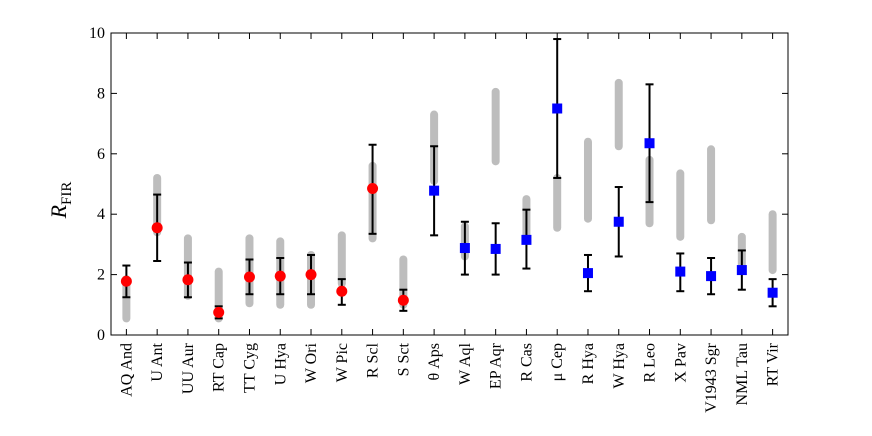 The image size is (872, 436). What do you see at coordinates (680, 363) in the screenshot?
I see `x-tick-label: X Pav` at bounding box center [680, 363].